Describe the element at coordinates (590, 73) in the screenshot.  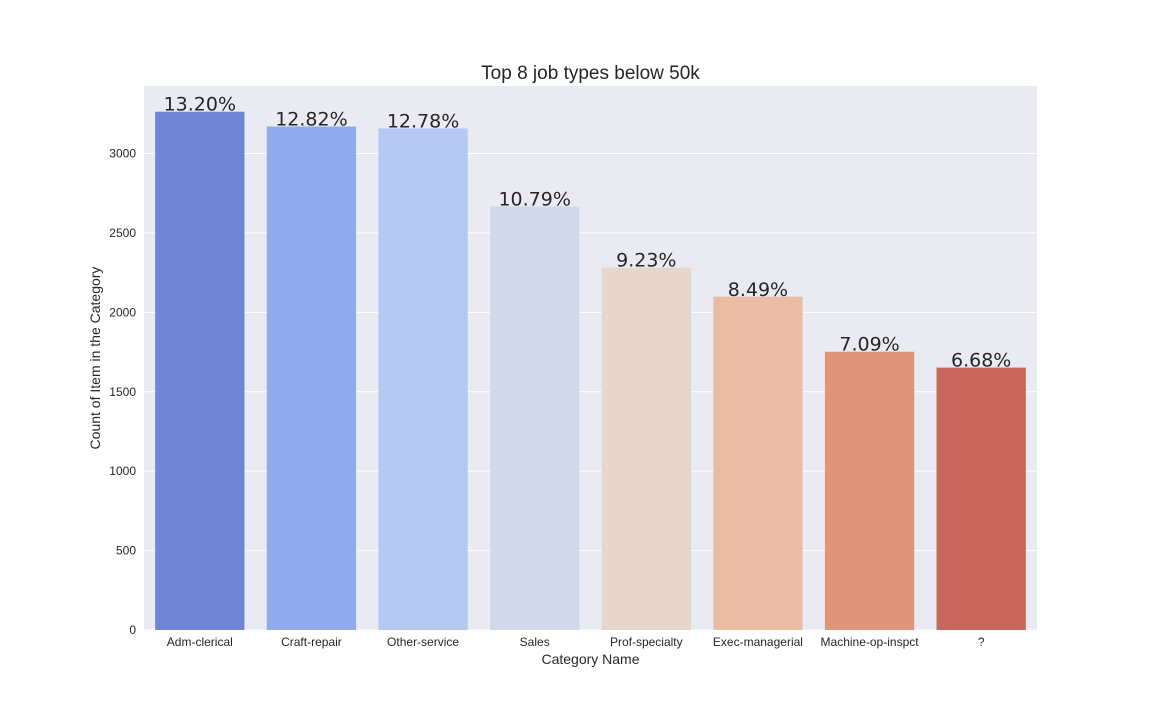
I see `chart-title: Top 8 job types below 50k` at that location.